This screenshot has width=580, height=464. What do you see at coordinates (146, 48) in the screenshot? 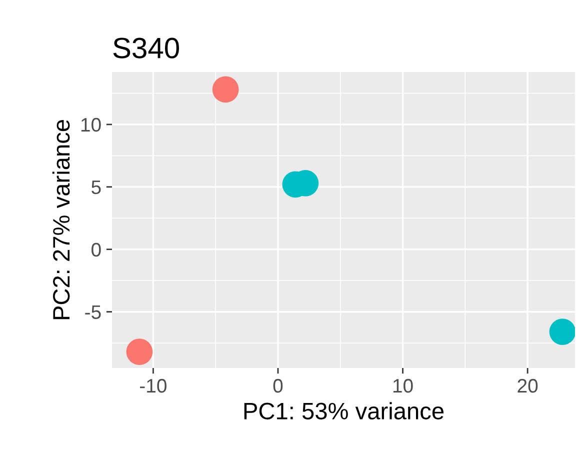
I see `chart-title: S340` at bounding box center [146, 48].